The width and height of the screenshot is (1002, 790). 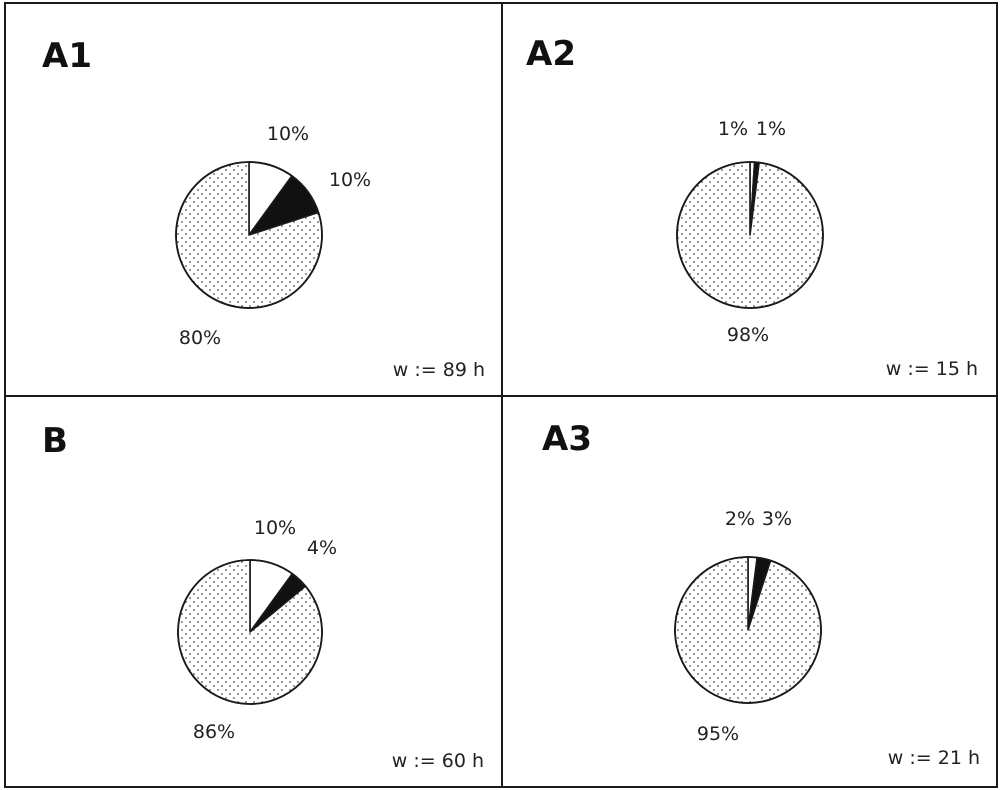 I want to click on pie-outline-b, so click(x=250, y=632).